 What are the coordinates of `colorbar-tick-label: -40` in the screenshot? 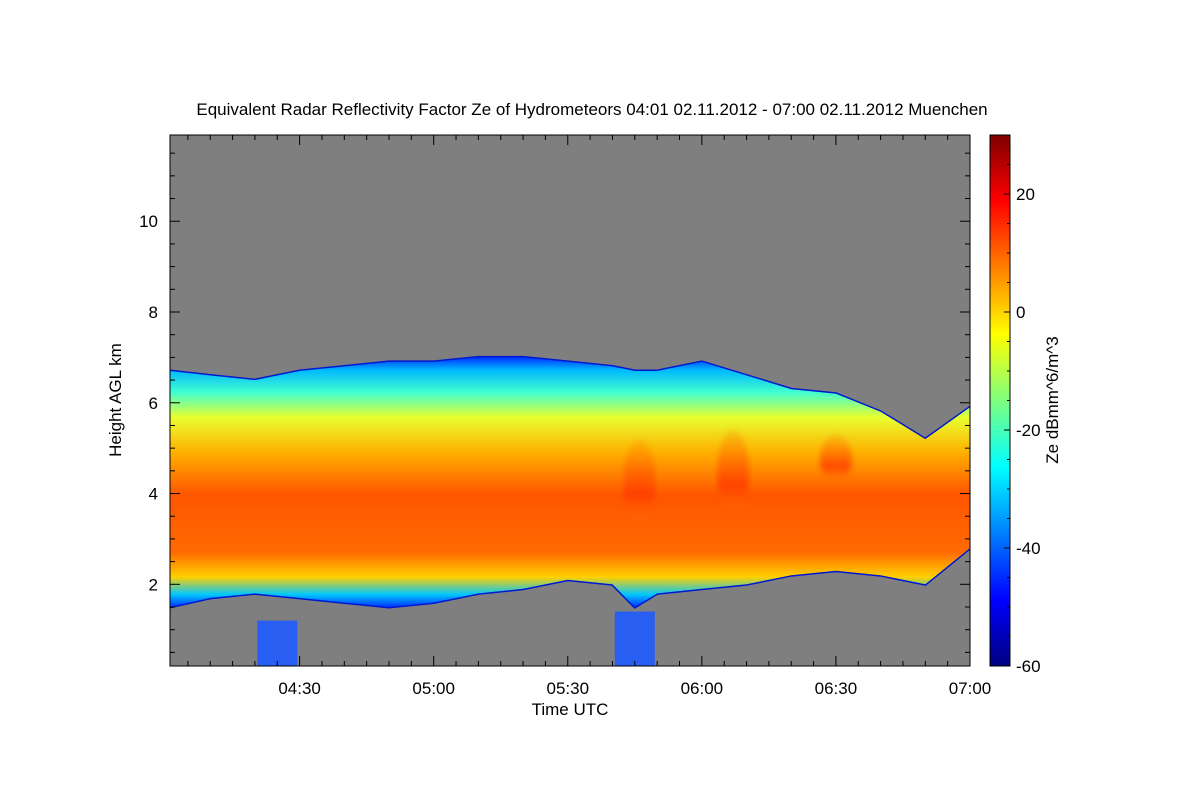 It's located at (1028, 548).